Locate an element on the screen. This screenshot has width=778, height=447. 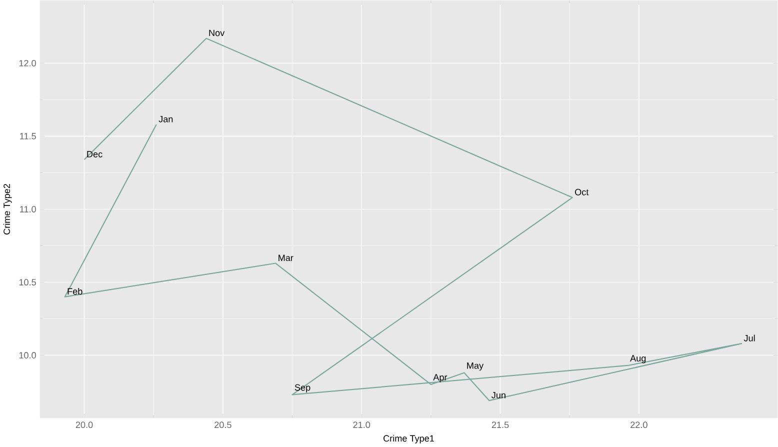
x-tick-label: 20.0 is located at coordinates (84, 425).